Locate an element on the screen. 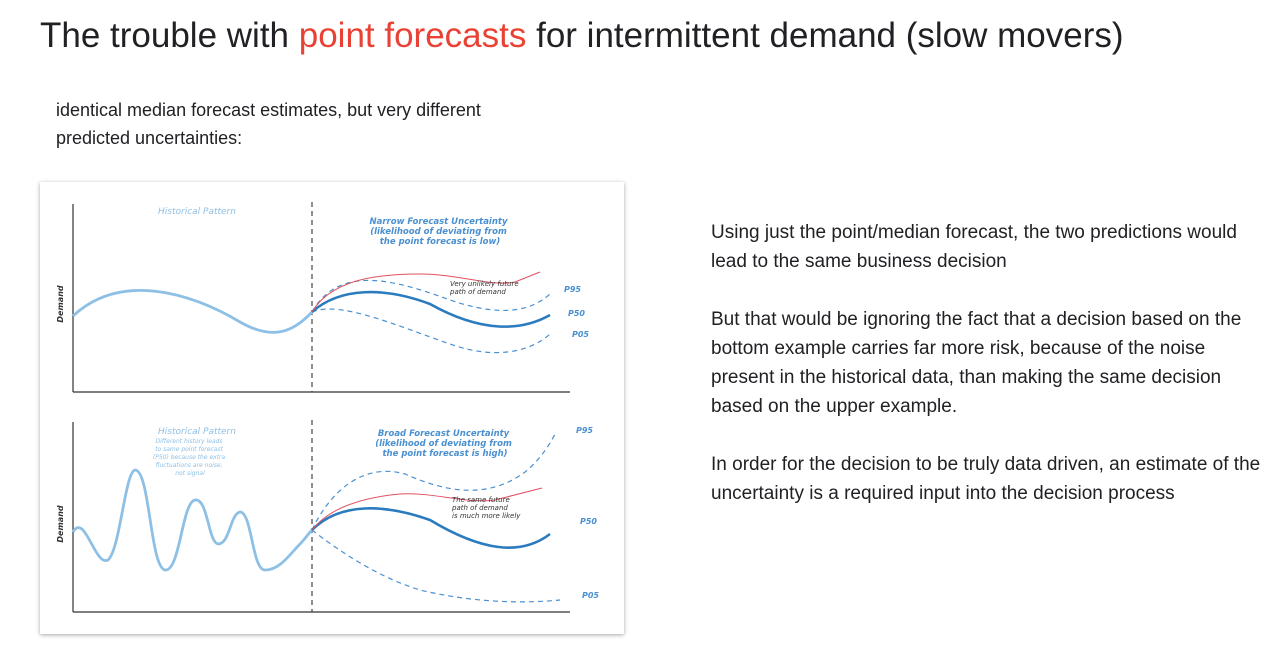  bottom-uncertainty-line-3: the point forecast is high) is located at coordinates (444, 454).